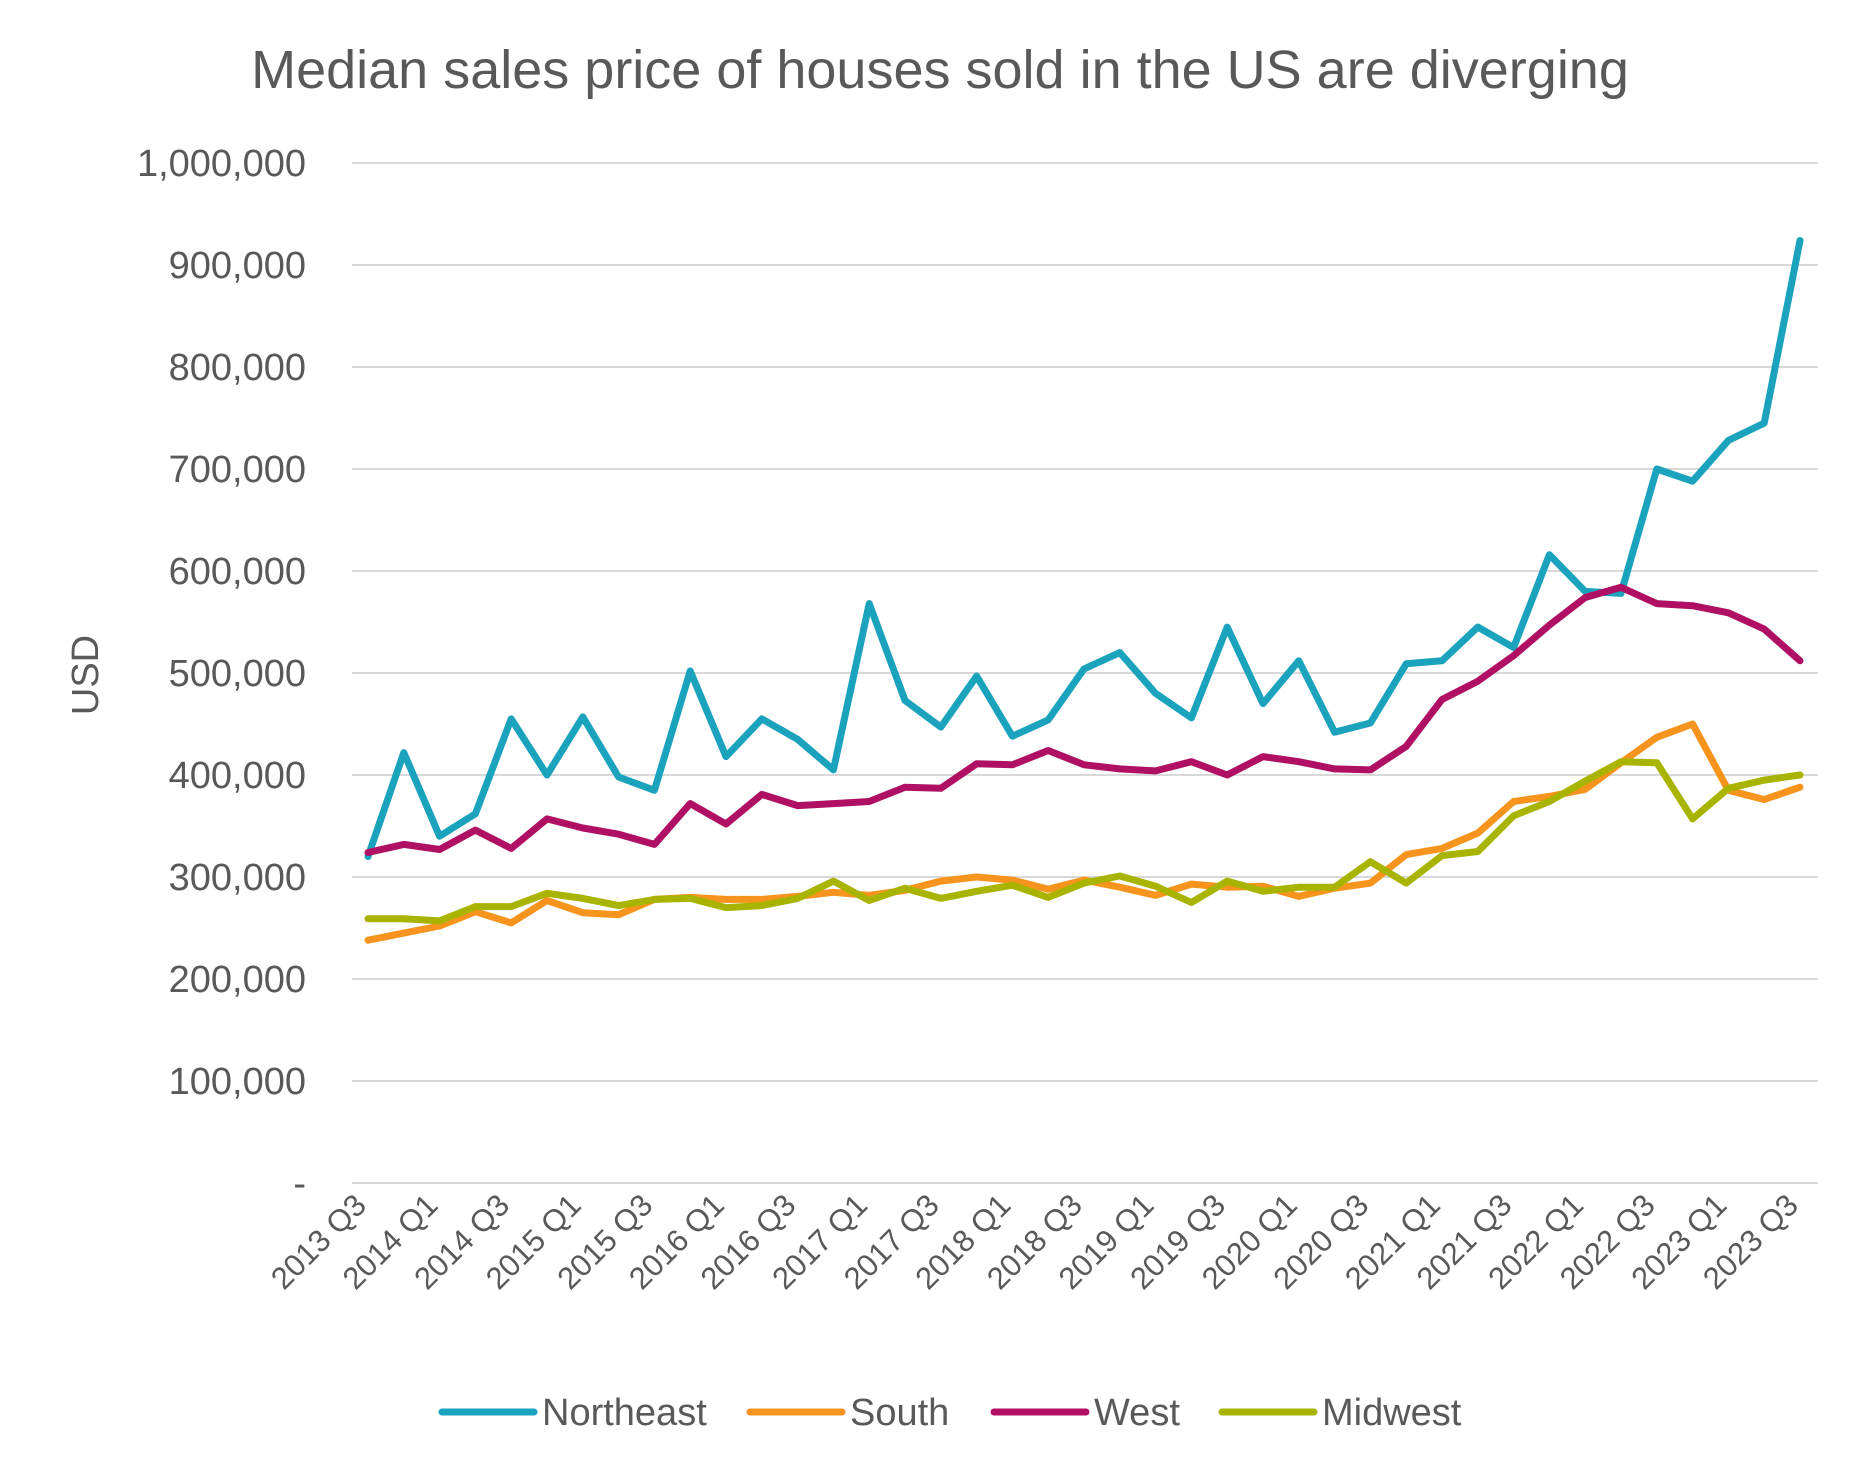  Describe the element at coordinates (237, 776) in the screenshot. I see `y-tick-label: 400,000` at that location.